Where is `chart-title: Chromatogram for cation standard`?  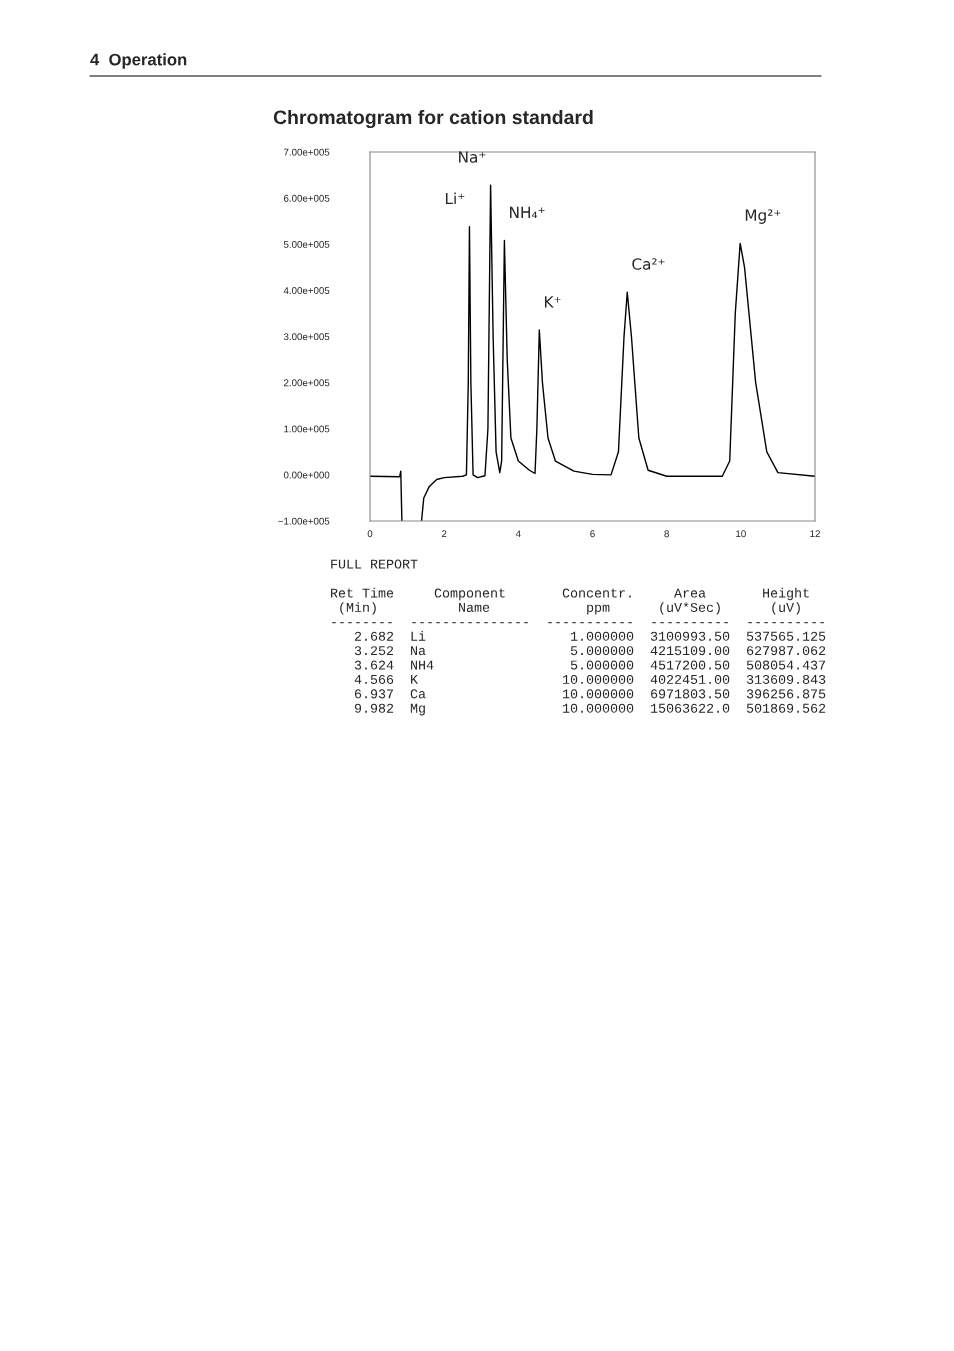 chart-title: Chromatogram for cation standard is located at coordinates (433, 119).